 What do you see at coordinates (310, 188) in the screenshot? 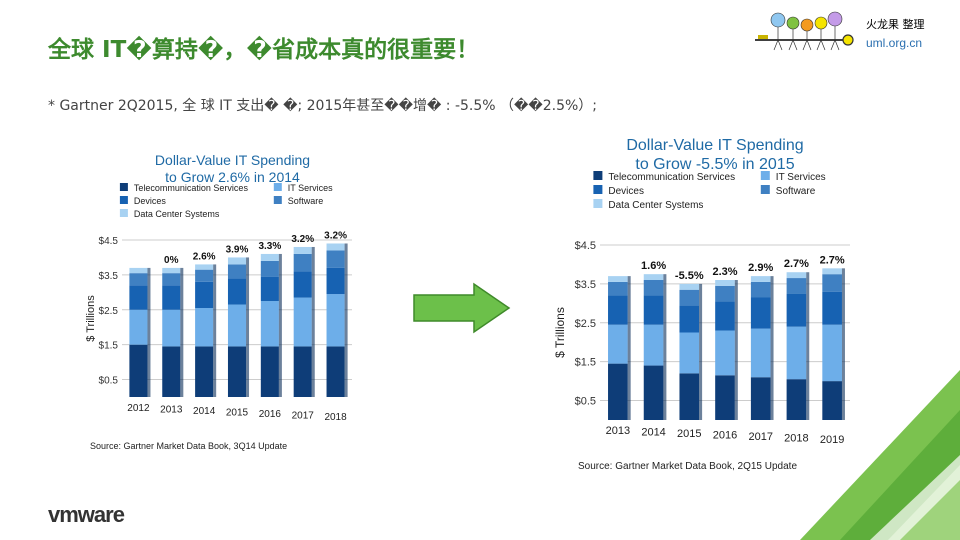
I see `legend-label: IT Services` at bounding box center [310, 188].